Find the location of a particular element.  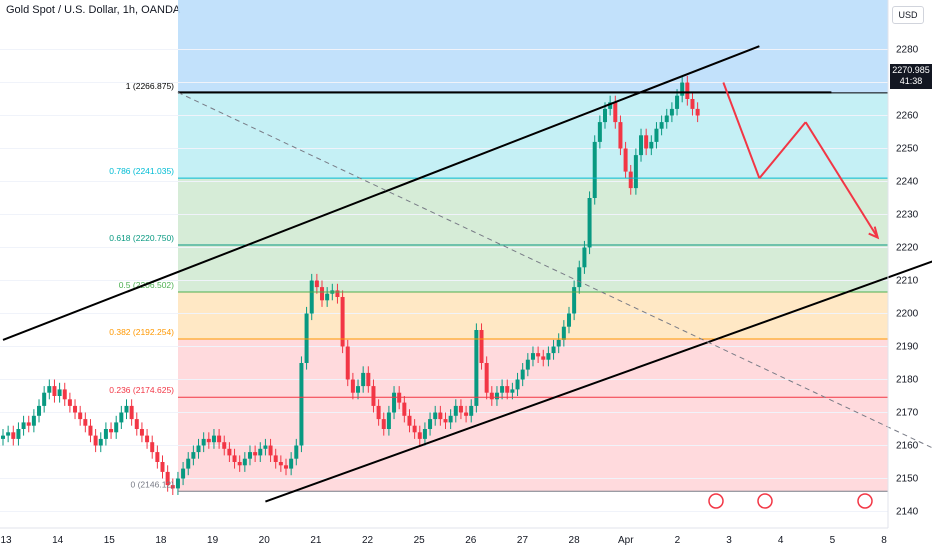

time-tick-label: 13 is located at coordinates (6, 540).